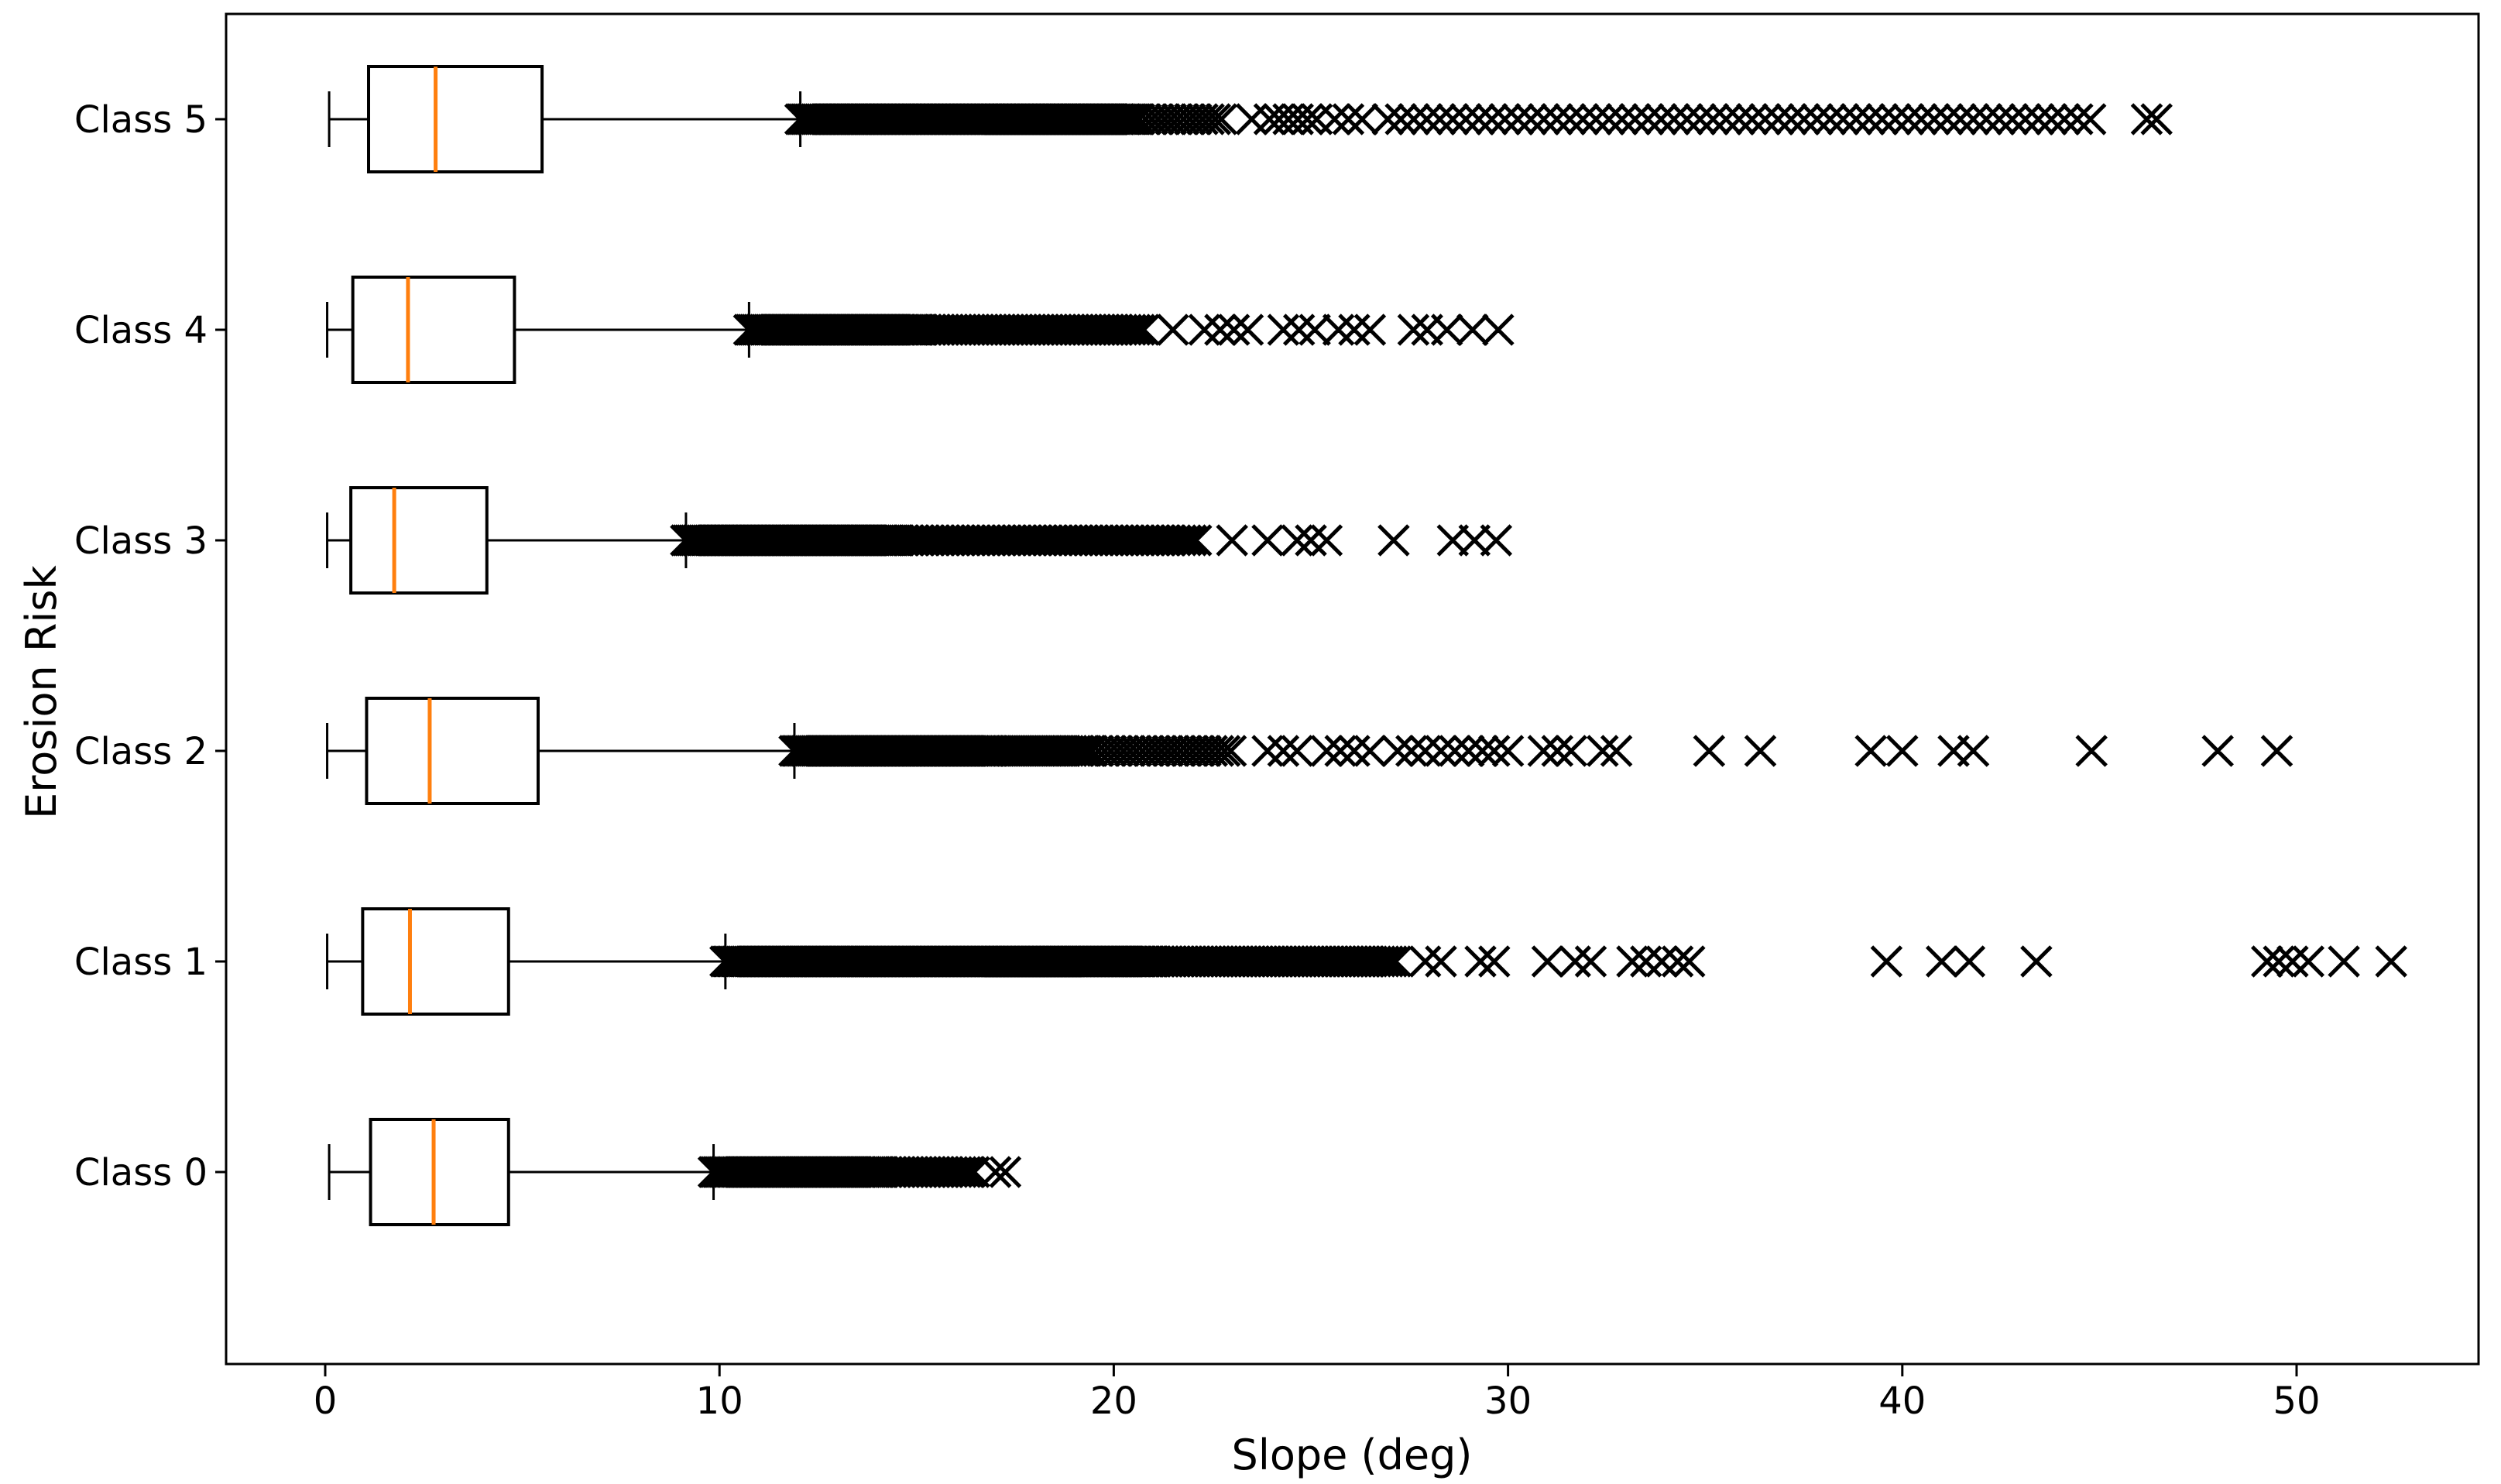 Image resolution: width=2501 pixels, height=1484 pixels. Describe the element at coordinates (141, 751) in the screenshot. I see `y-tick-label-class-2: Class 2` at that location.